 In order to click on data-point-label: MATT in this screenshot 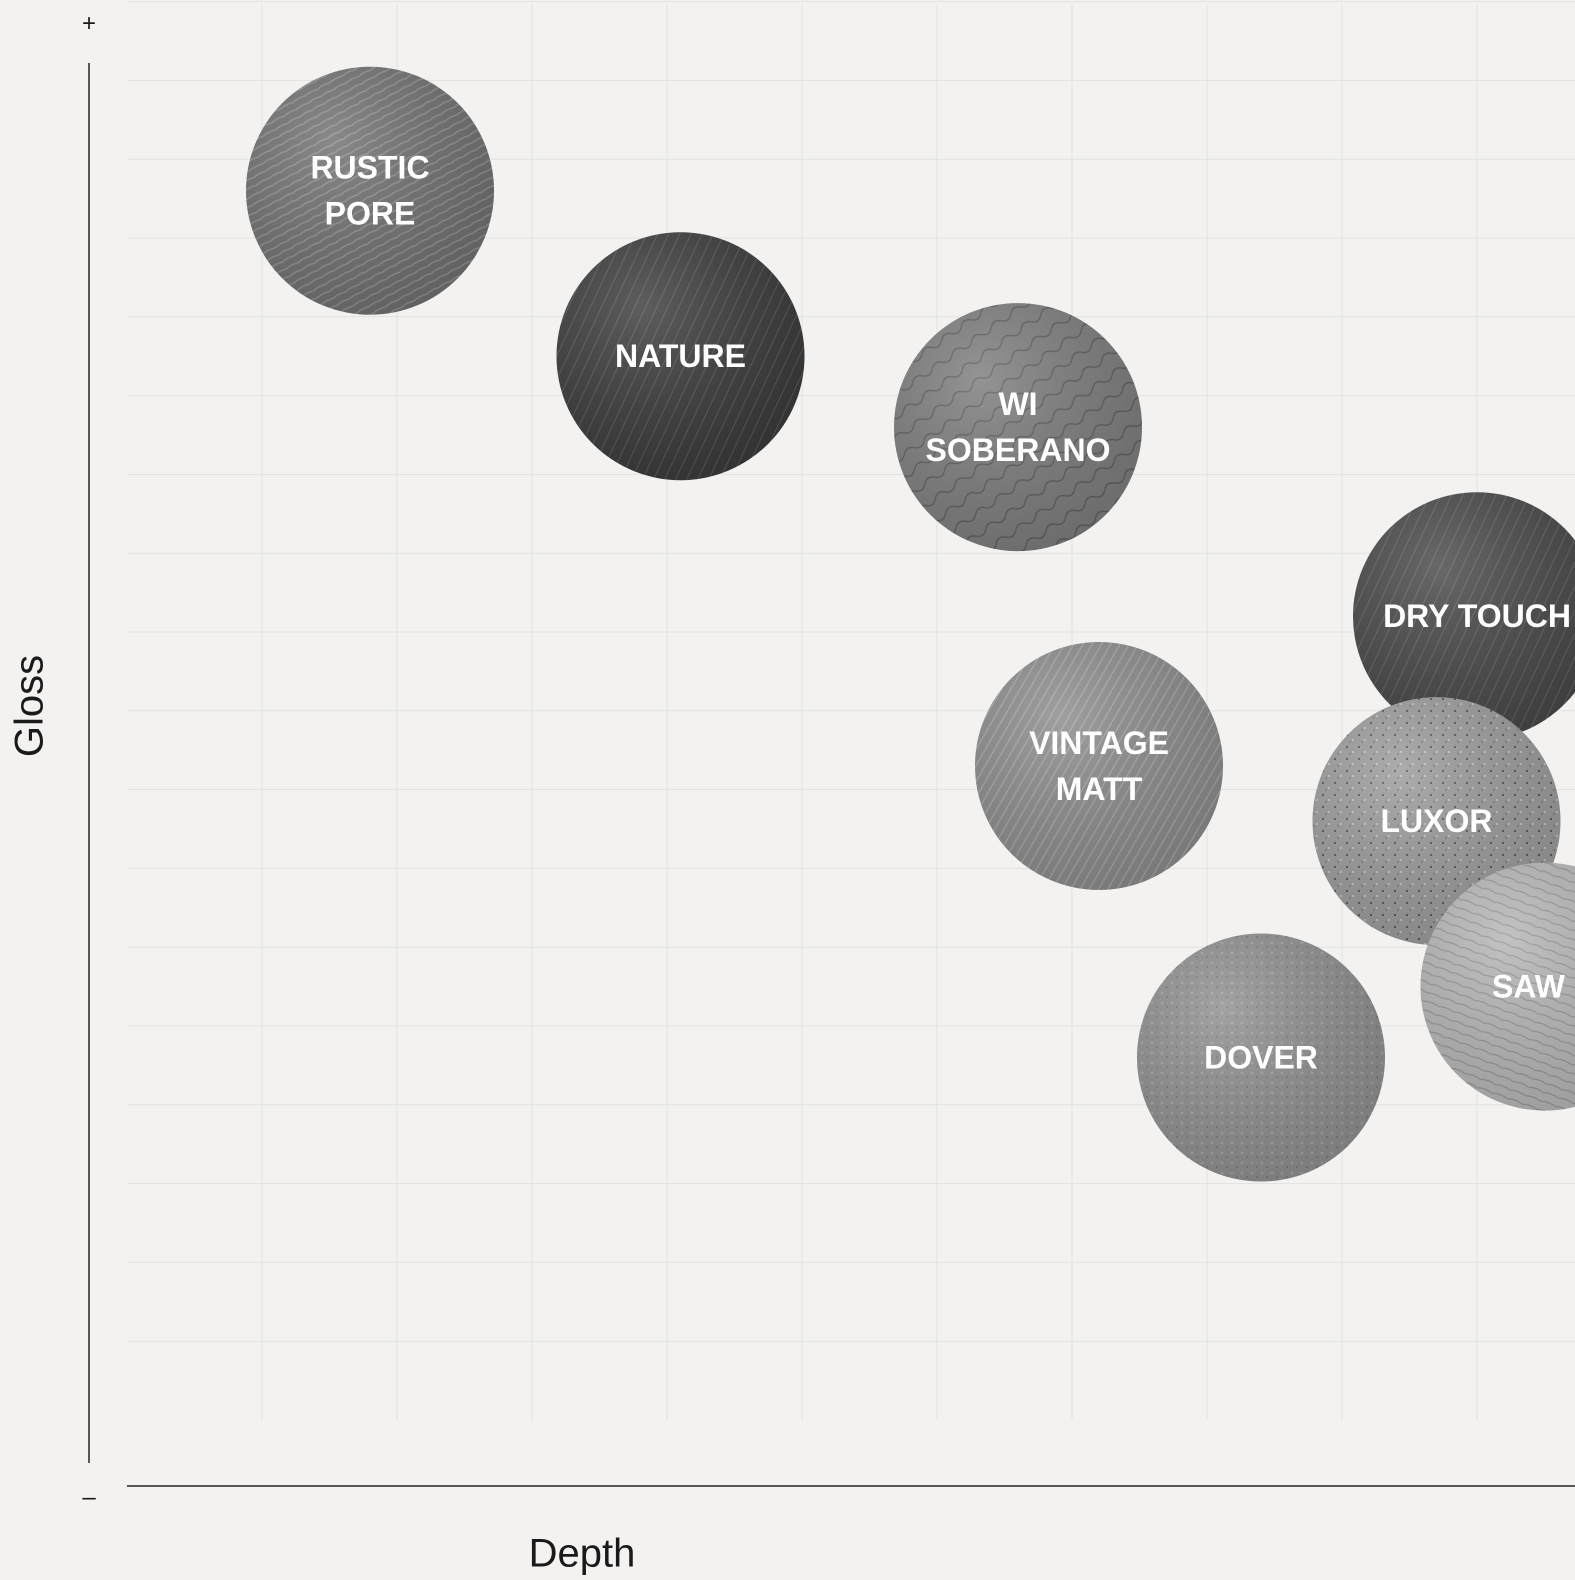, I will do `click(1099, 789)`.